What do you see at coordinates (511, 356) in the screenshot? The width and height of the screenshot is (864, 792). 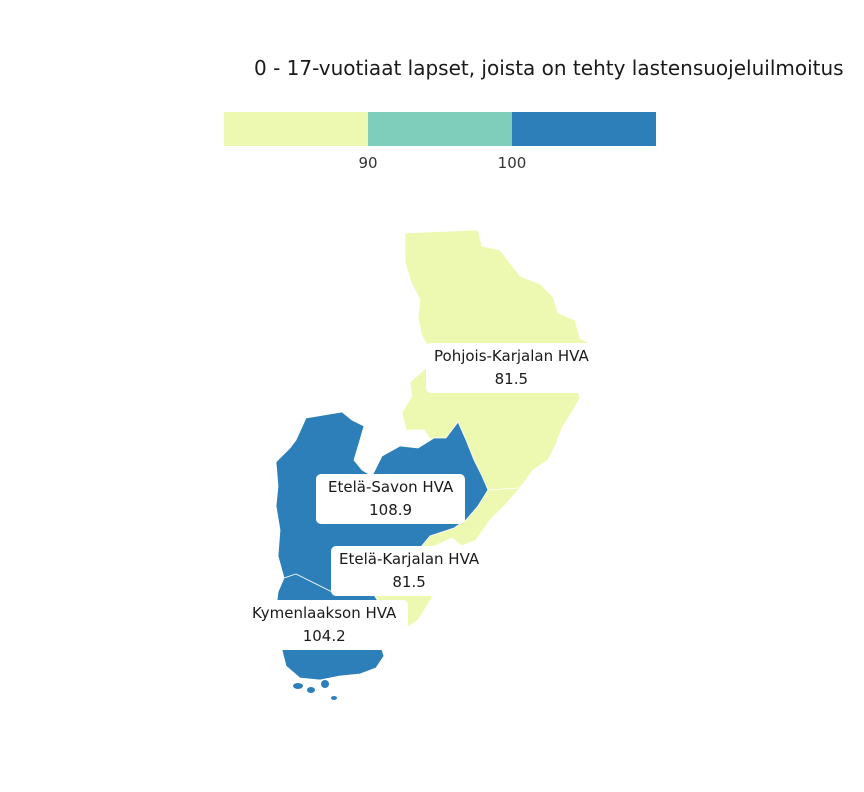 I see `region-name: Pohjois-Karjalan HVA` at bounding box center [511, 356].